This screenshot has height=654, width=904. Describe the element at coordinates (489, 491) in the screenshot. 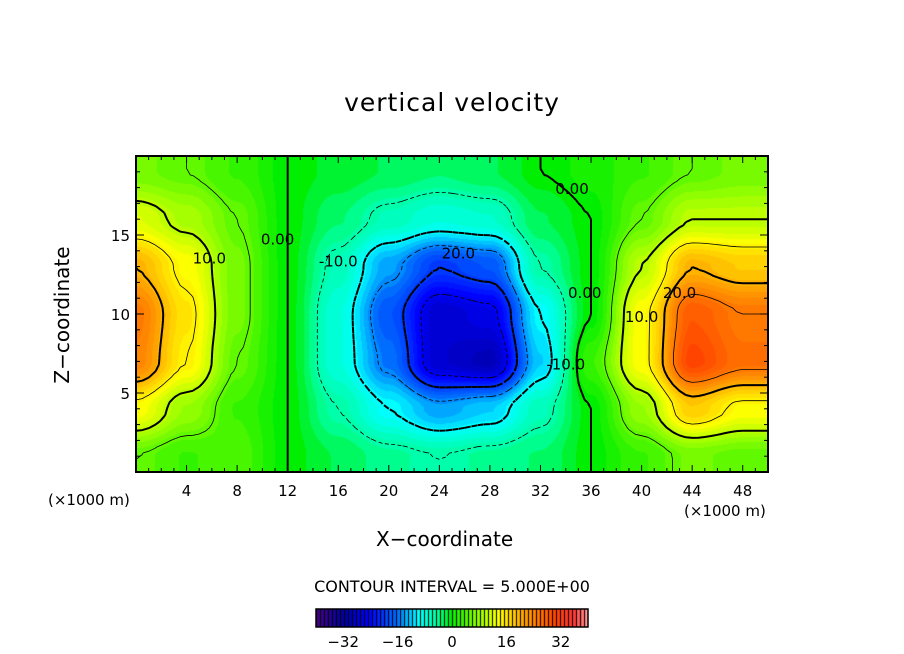

I see `x-tick-label: 28` at that location.